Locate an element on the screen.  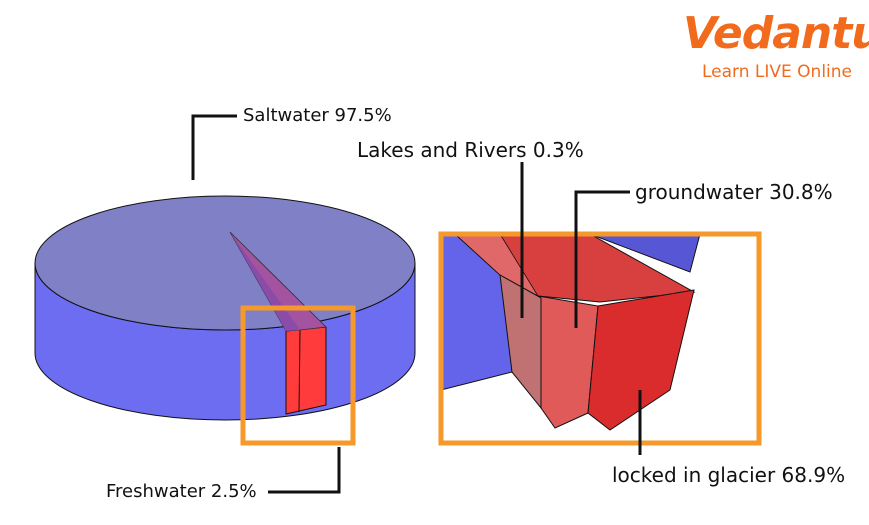
label-glacier: locked in glacier 68.9% is located at coordinates (729, 475).